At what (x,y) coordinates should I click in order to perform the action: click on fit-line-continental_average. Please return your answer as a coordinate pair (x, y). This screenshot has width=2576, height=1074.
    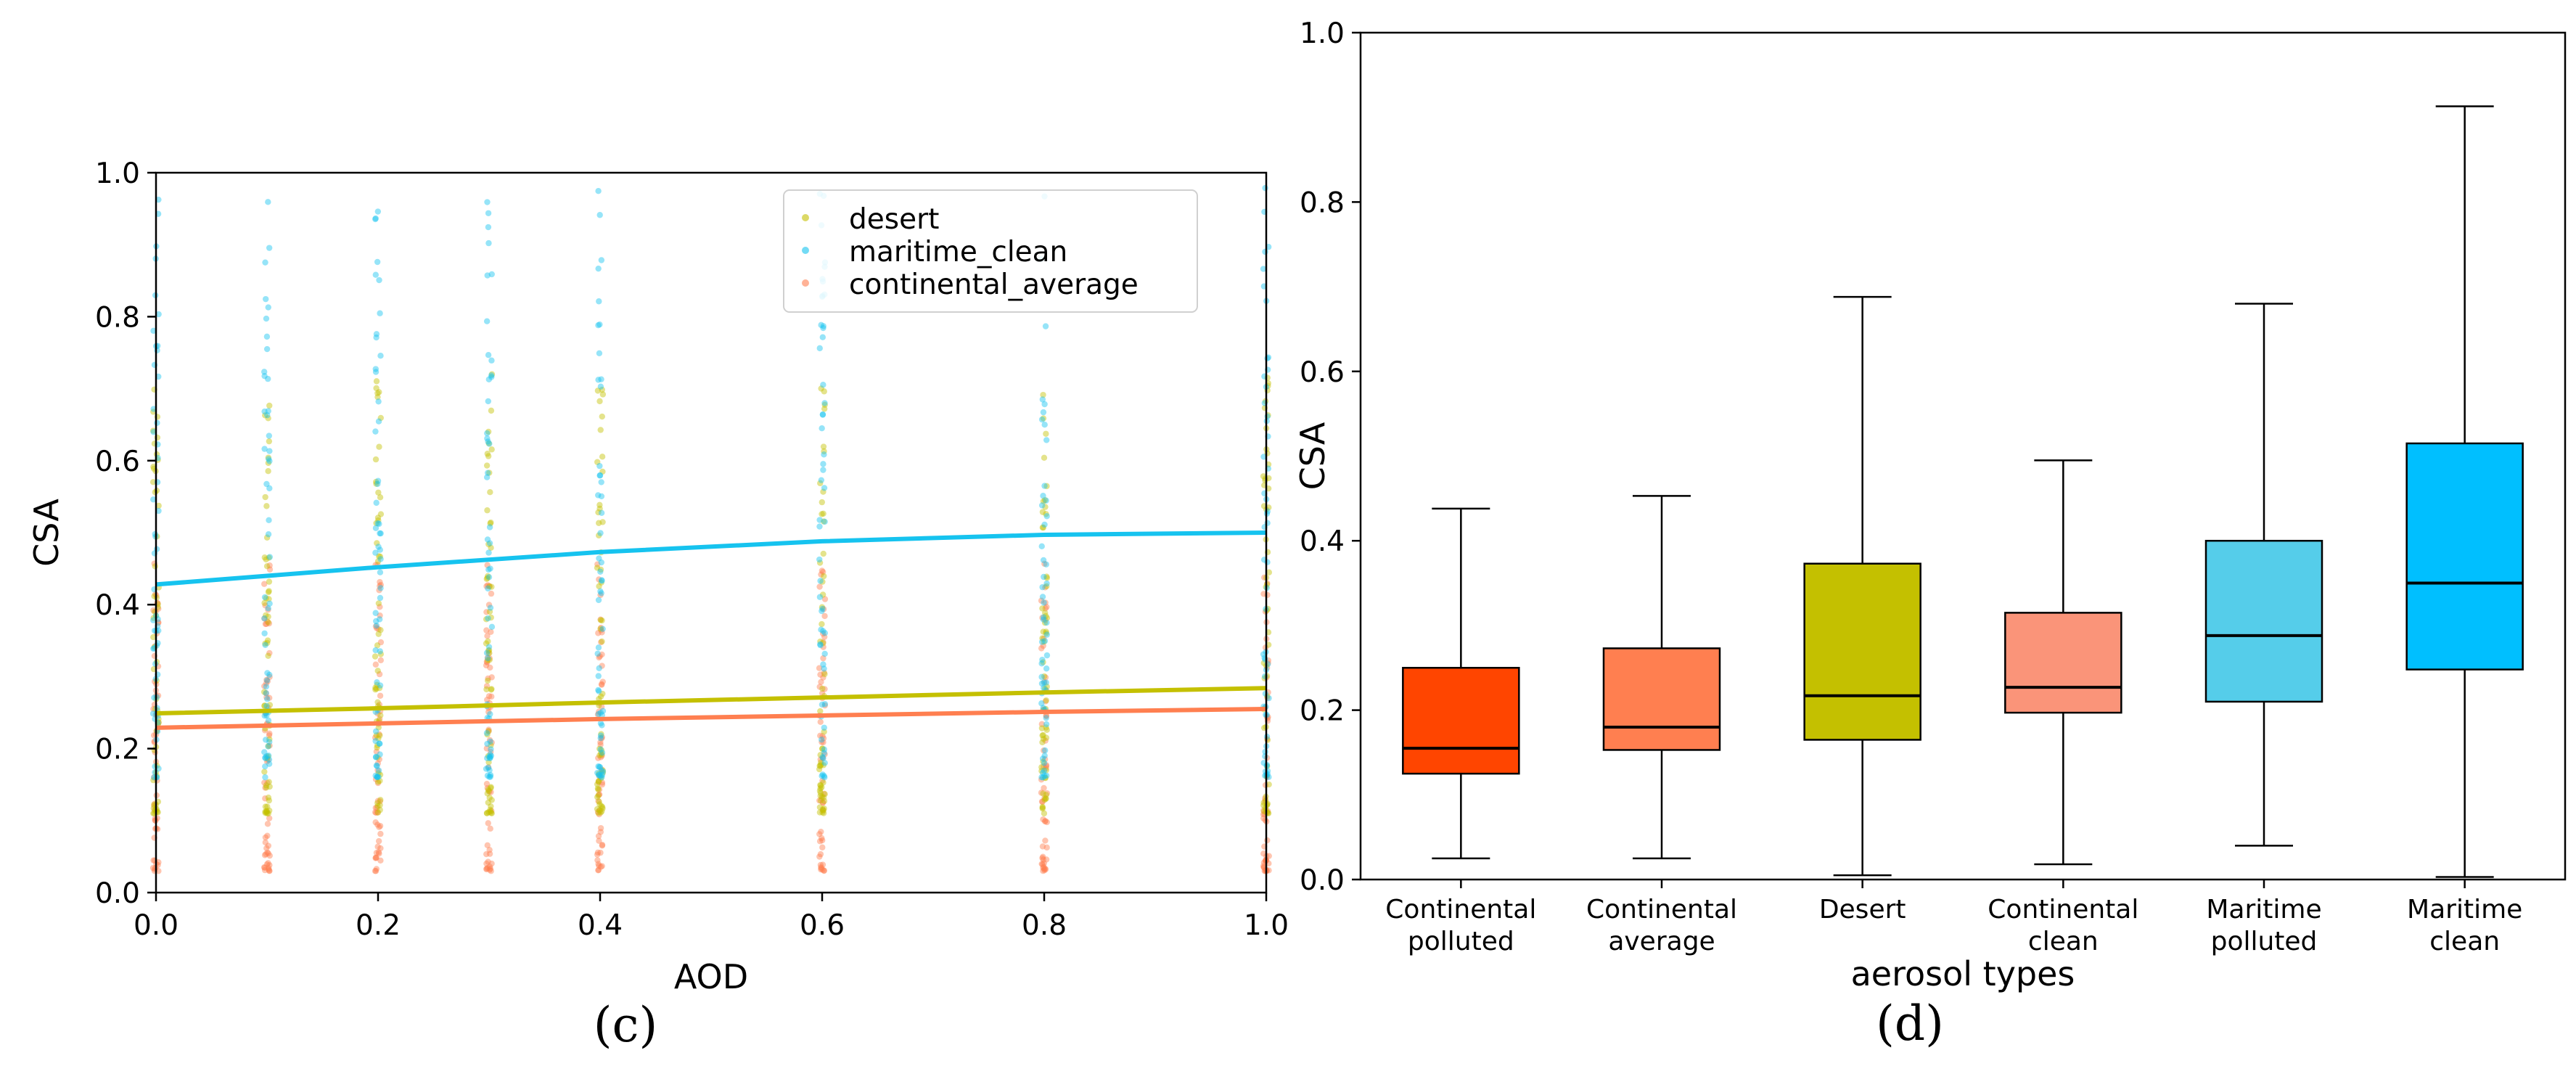
    Looking at the image, I should click on (711, 719).